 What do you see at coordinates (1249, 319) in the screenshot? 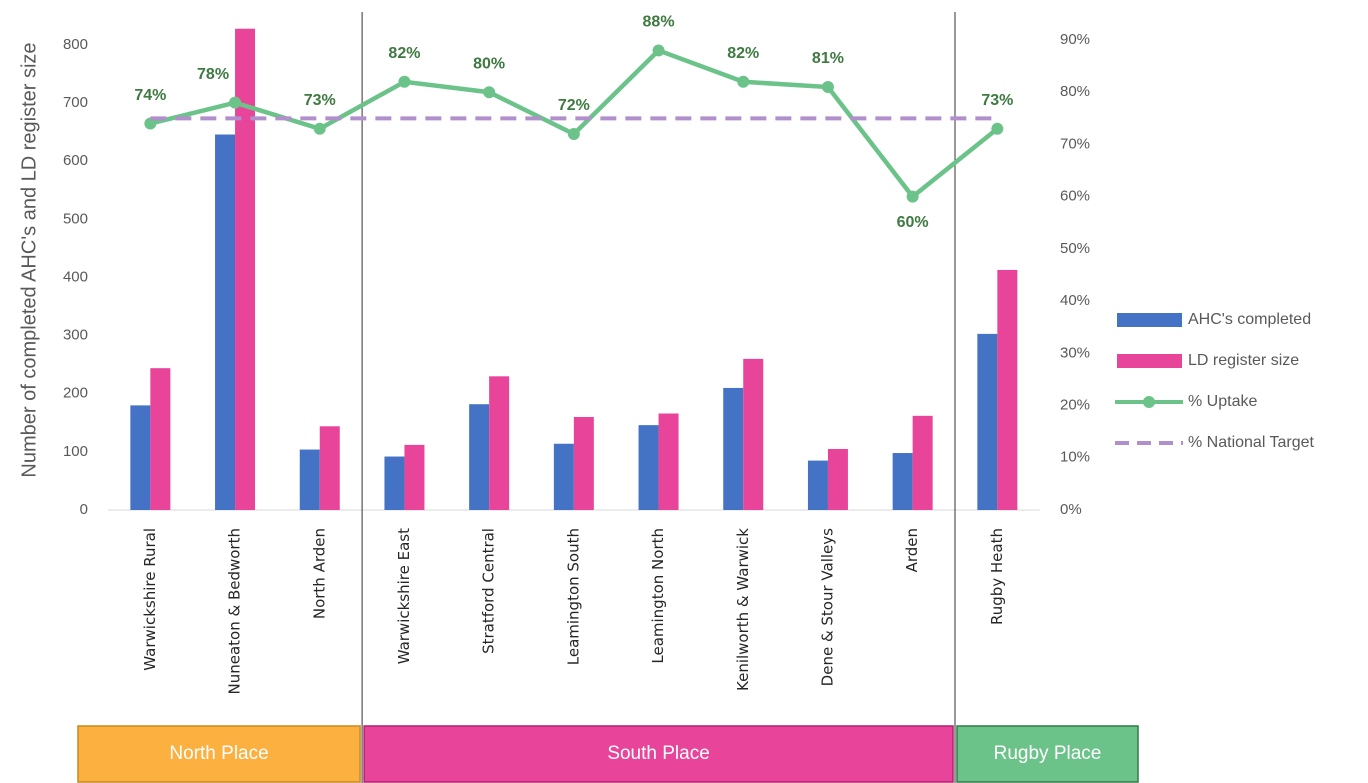
I see `legend-label: AHC's completed` at bounding box center [1249, 319].